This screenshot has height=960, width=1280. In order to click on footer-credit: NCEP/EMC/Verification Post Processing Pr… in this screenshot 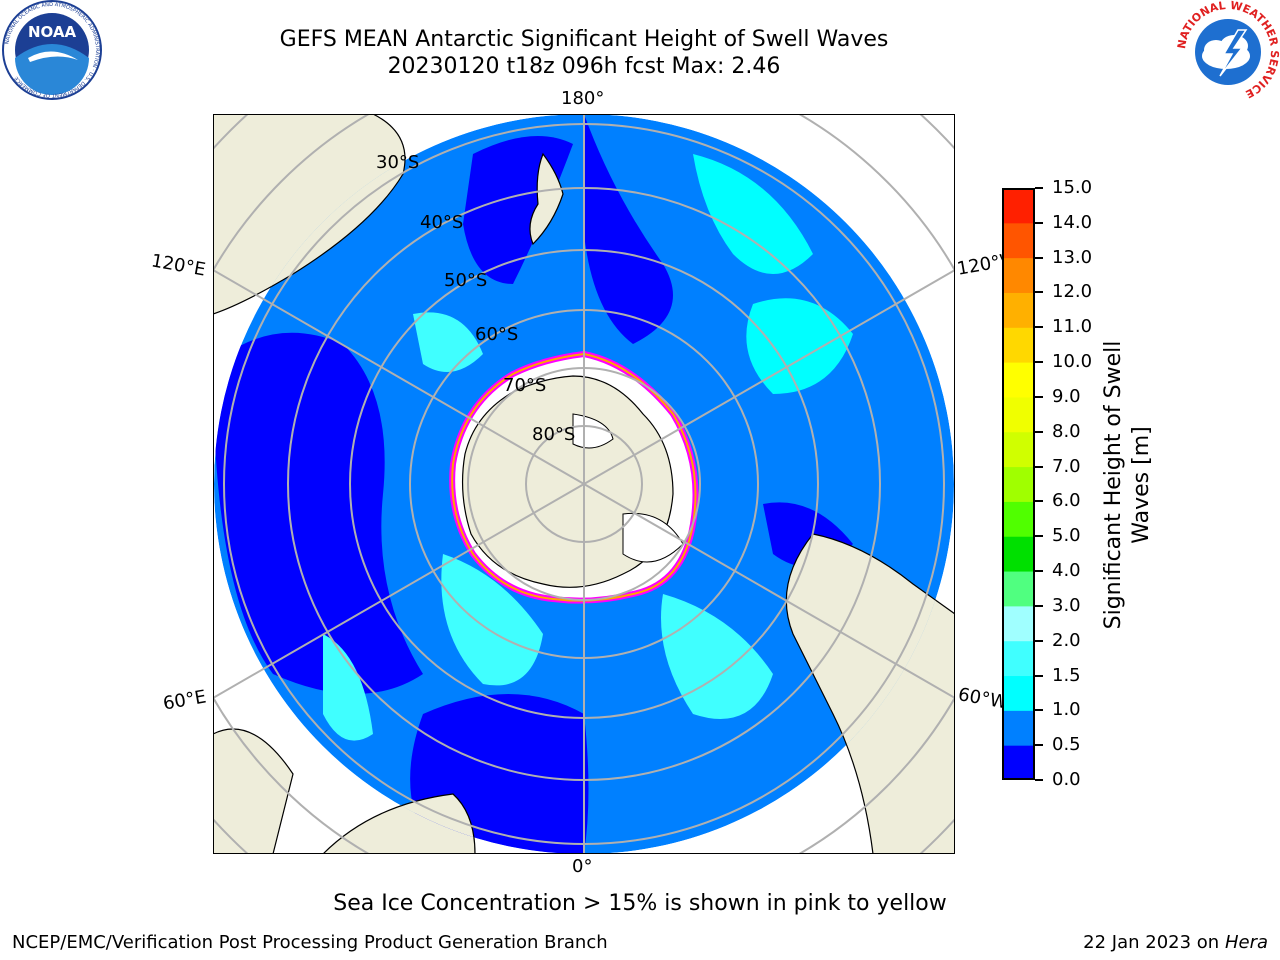, I will do `click(310, 942)`.